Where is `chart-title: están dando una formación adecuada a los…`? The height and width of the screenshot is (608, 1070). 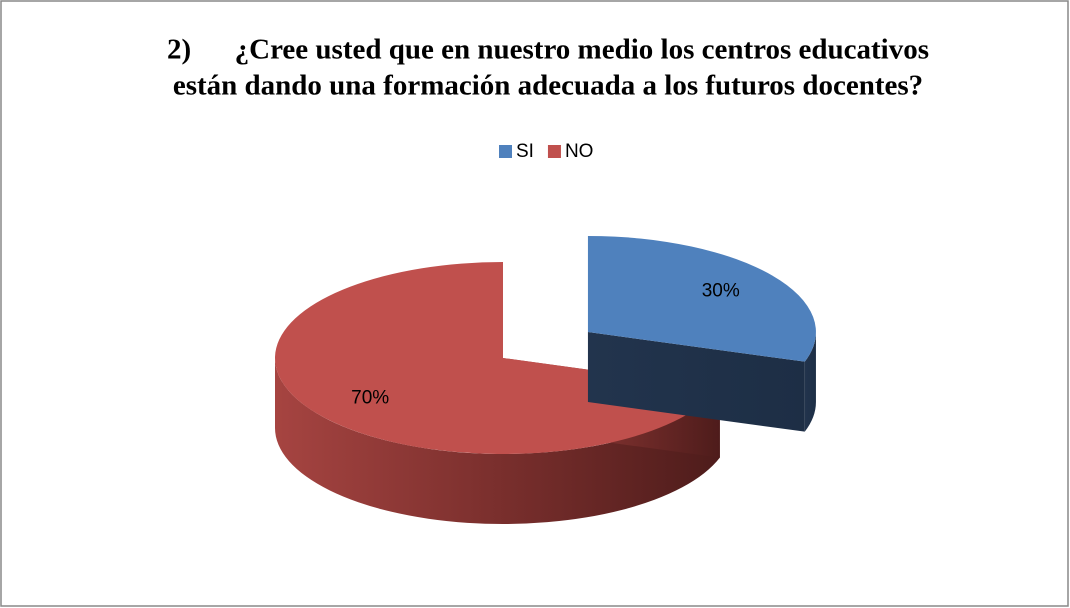
chart-title: están dando una formación adecuada a los… is located at coordinates (548, 86).